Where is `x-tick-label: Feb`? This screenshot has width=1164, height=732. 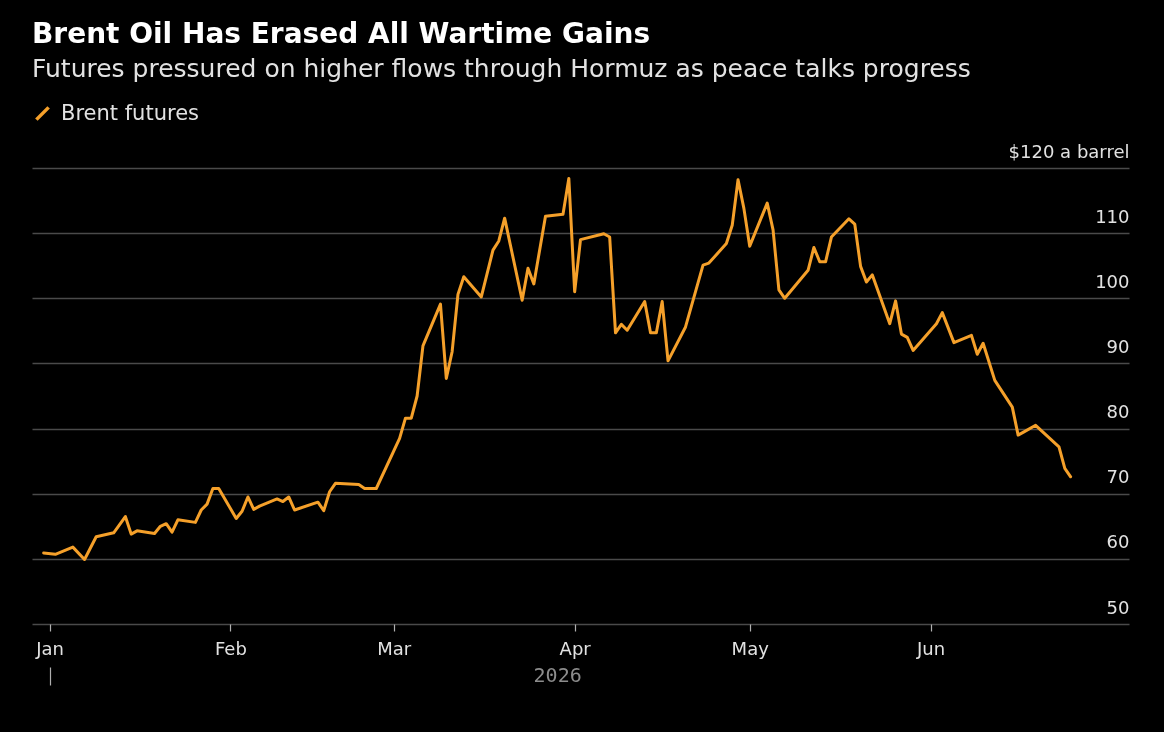
x-tick-label: Feb is located at coordinates (230, 648).